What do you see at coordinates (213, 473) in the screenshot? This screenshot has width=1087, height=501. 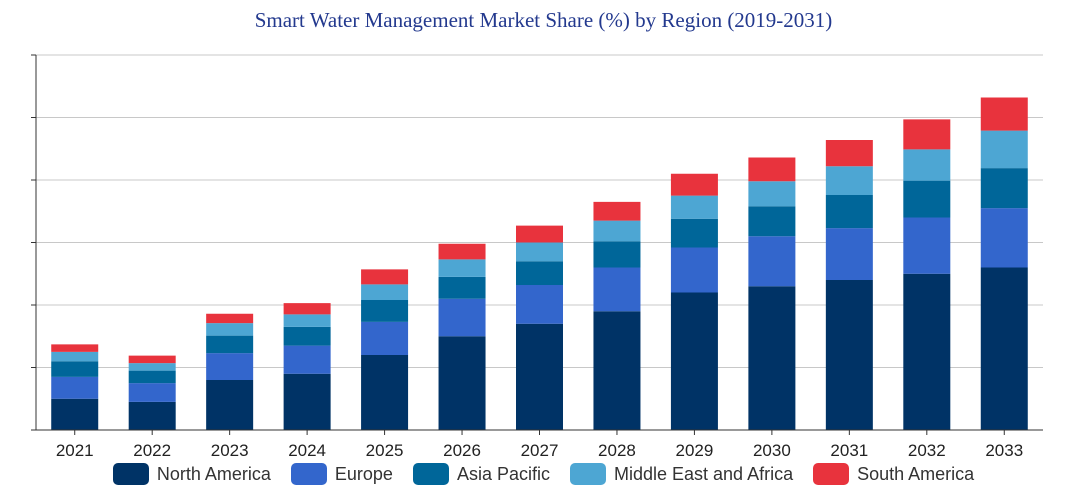 I see `legend-label: North America` at bounding box center [213, 473].